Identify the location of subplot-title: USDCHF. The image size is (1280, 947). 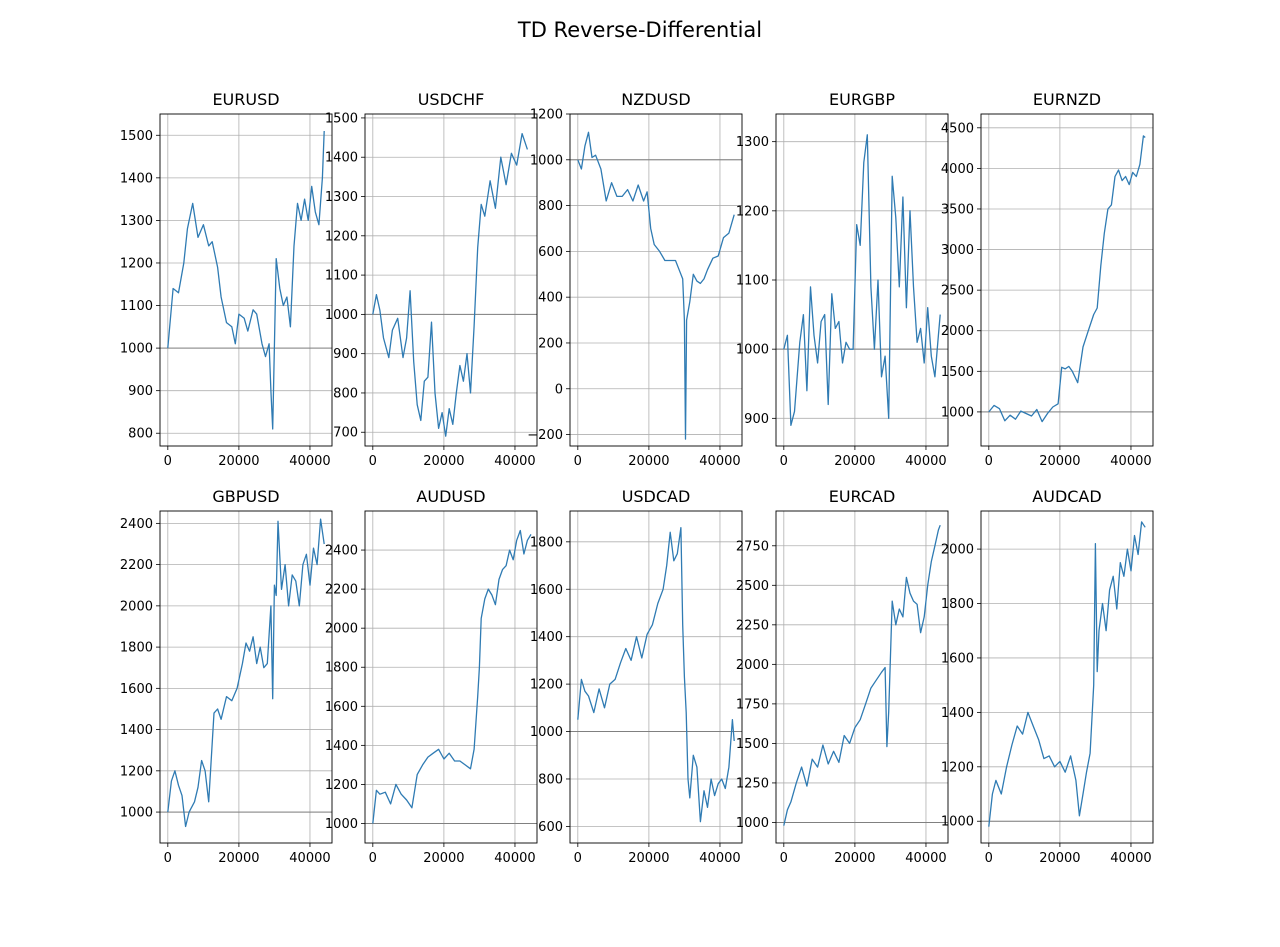
(451, 99).